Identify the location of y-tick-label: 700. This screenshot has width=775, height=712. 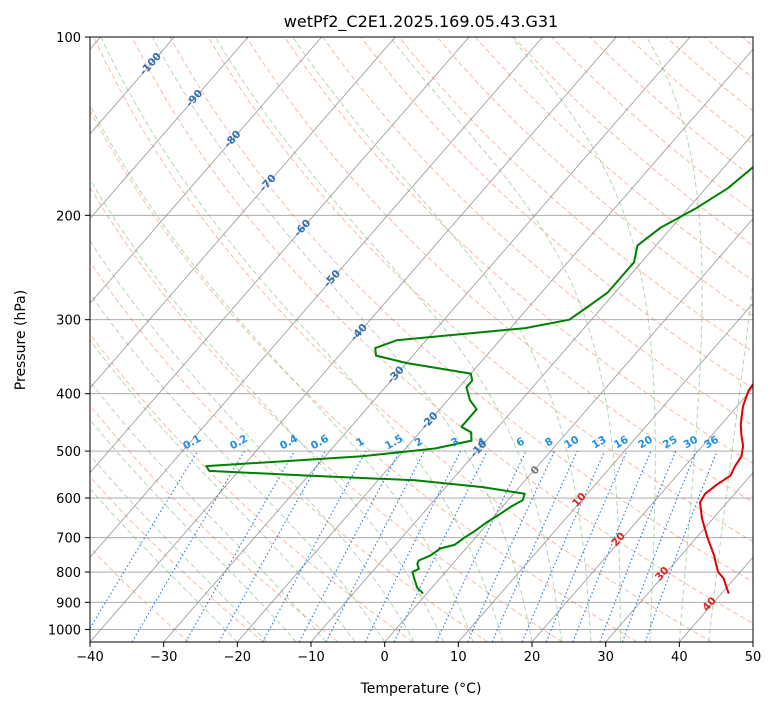
(68, 539).